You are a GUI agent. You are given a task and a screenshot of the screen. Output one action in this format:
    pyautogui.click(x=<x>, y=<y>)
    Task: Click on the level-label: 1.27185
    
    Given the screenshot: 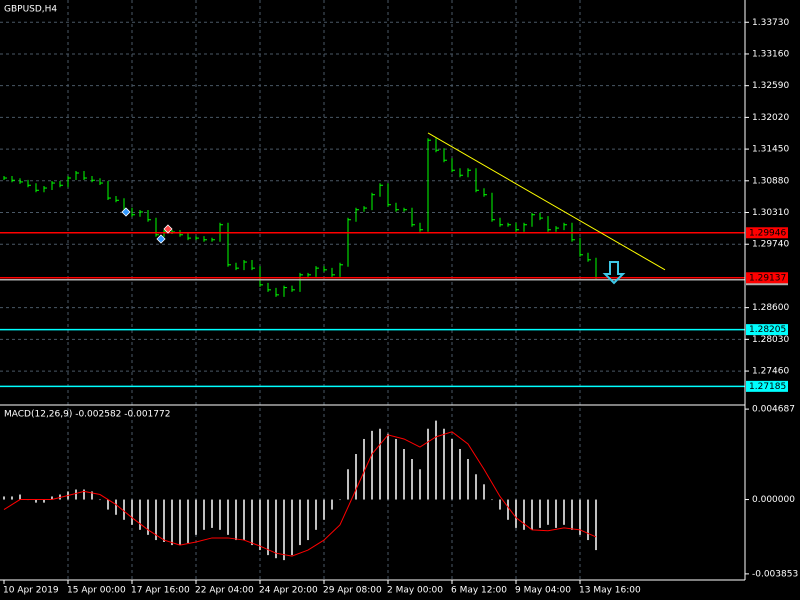 What is the action you would take?
    pyautogui.click(x=767, y=387)
    